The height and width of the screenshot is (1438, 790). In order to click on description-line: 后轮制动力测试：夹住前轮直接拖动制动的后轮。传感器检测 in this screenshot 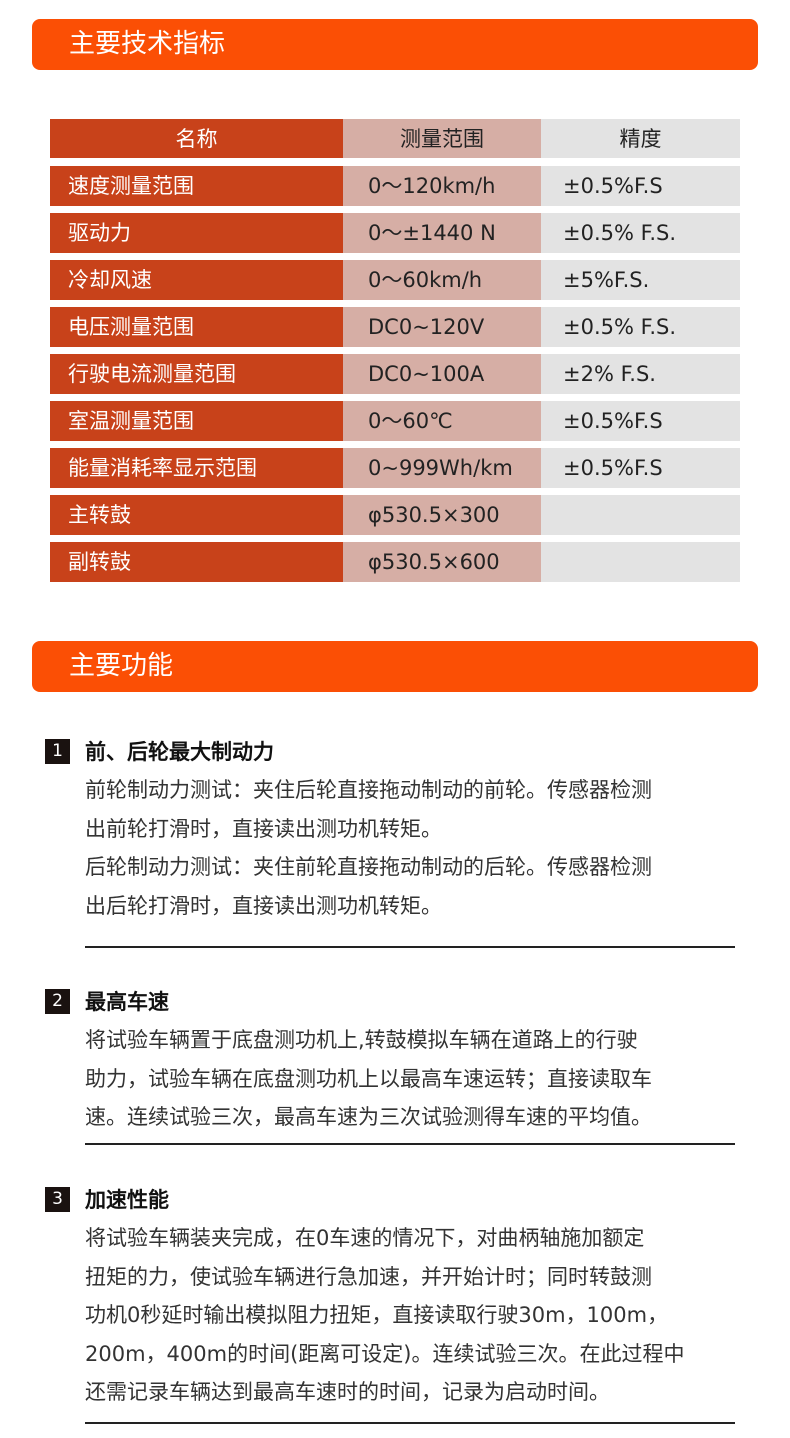, I will do `click(368, 867)`.